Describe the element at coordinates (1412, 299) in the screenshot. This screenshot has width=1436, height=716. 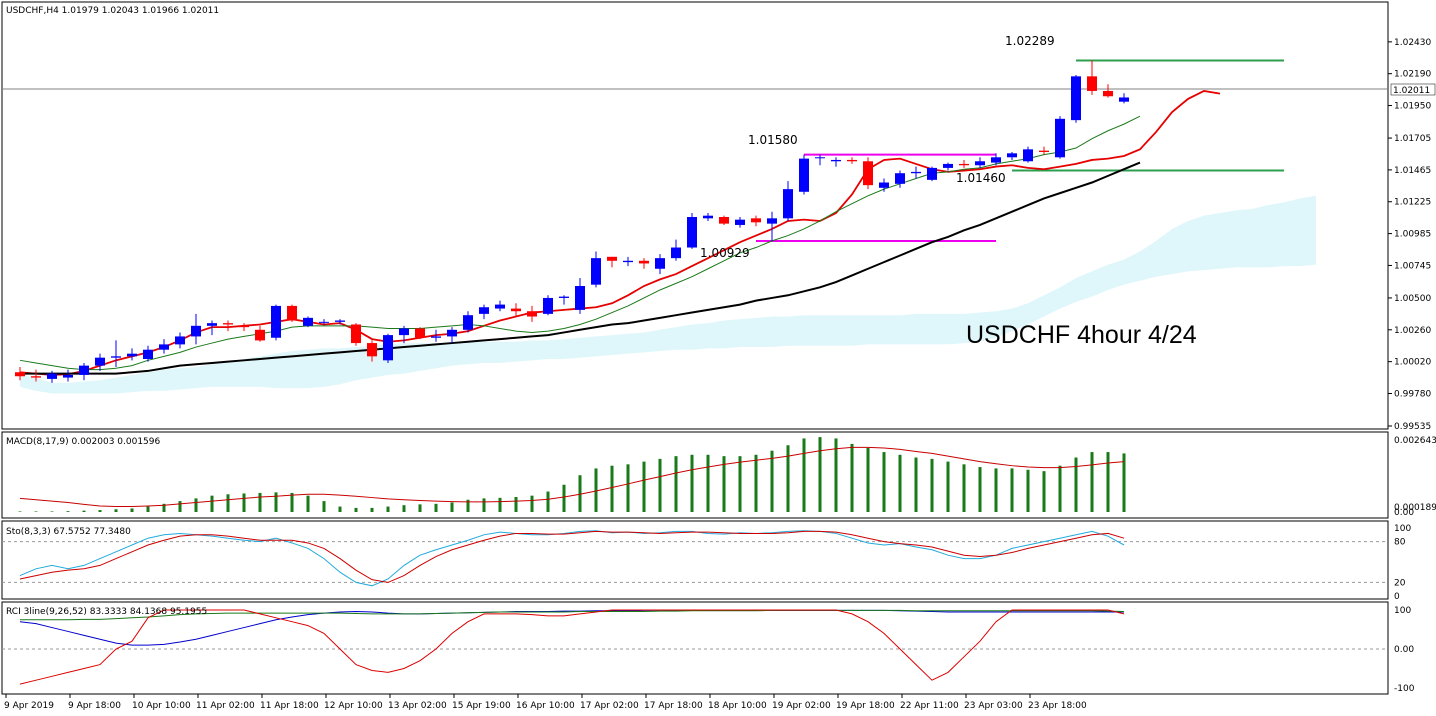
I see `price-tick-label: 1.00500` at that location.